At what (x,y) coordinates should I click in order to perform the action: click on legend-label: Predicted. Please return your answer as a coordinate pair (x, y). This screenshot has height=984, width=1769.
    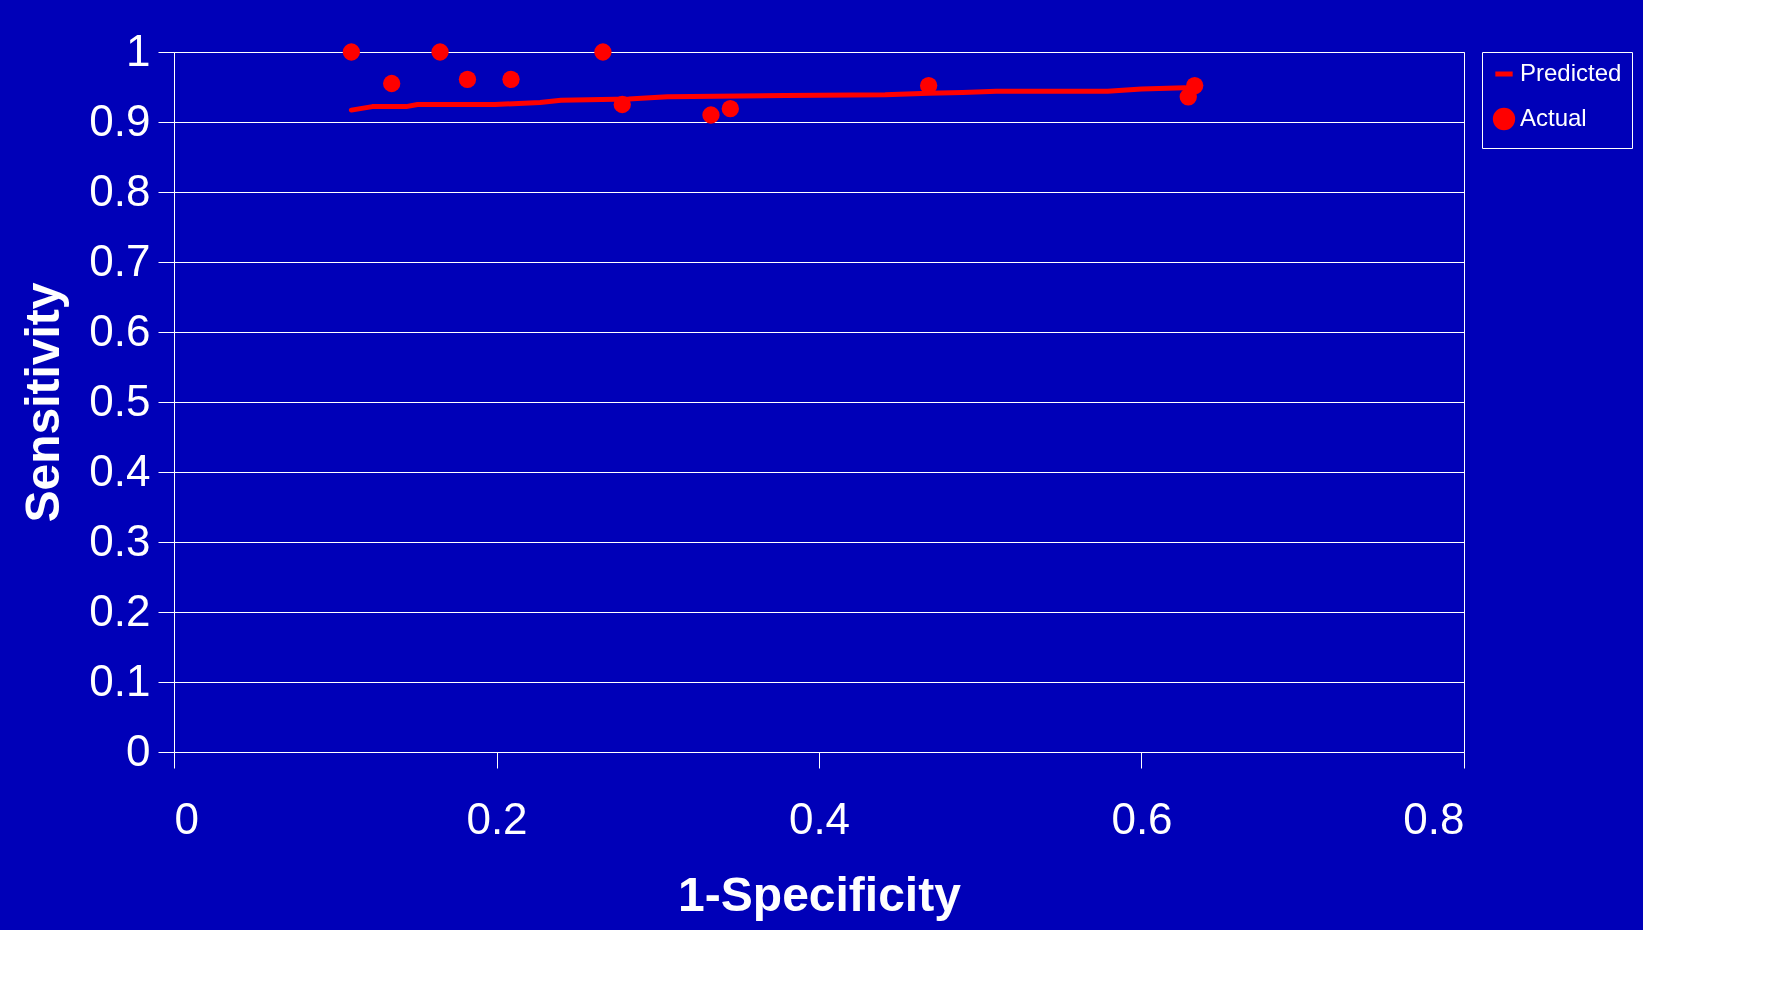
    Looking at the image, I should click on (1571, 72).